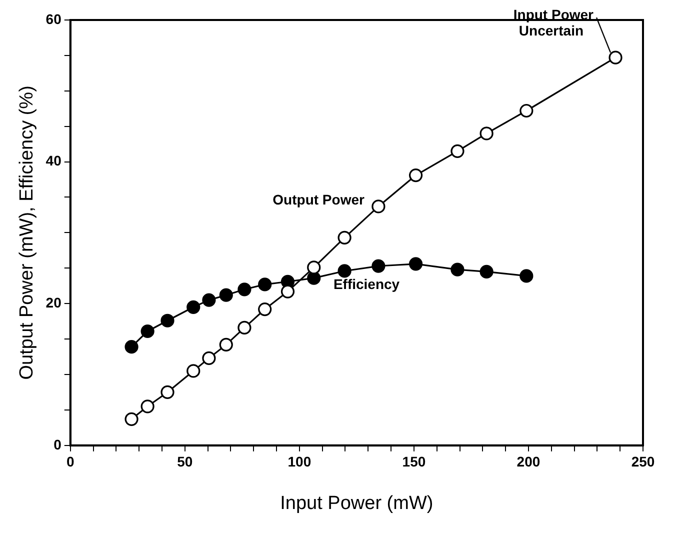 Image resolution: width=681 pixels, height=533 pixels. What do you see at coordinates (185, 462) in the screenshot?
I see `x-tick-label: 50` at bounding box center [185, 462].